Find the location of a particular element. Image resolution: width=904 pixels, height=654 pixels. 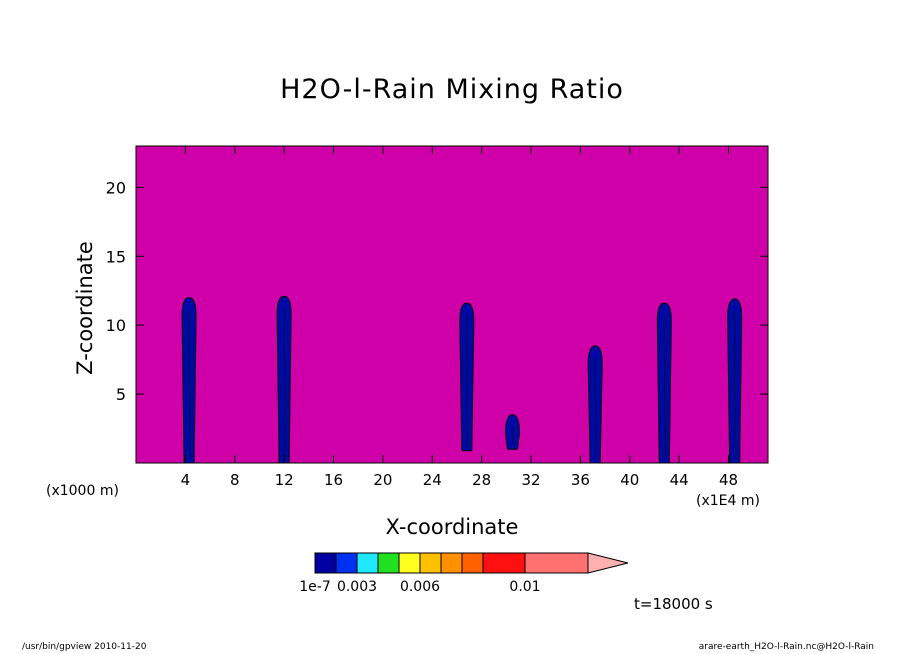

x-tick-label-2: 12 is located at coordinates (284, 480).